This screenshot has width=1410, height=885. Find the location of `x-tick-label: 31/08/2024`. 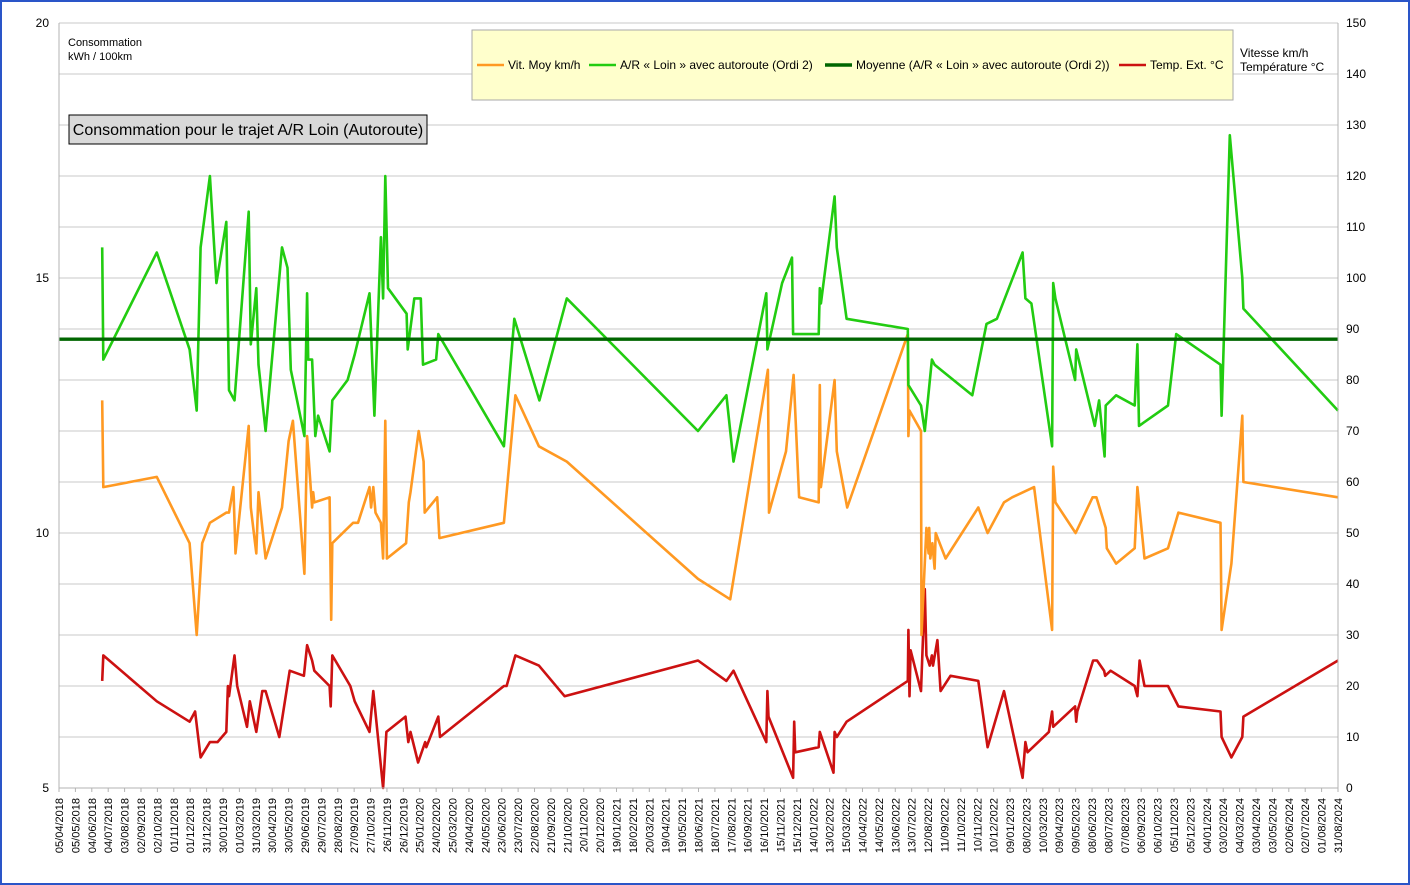

x-tick-label: 31/08/2024 is located at coordinates (1339, 825).